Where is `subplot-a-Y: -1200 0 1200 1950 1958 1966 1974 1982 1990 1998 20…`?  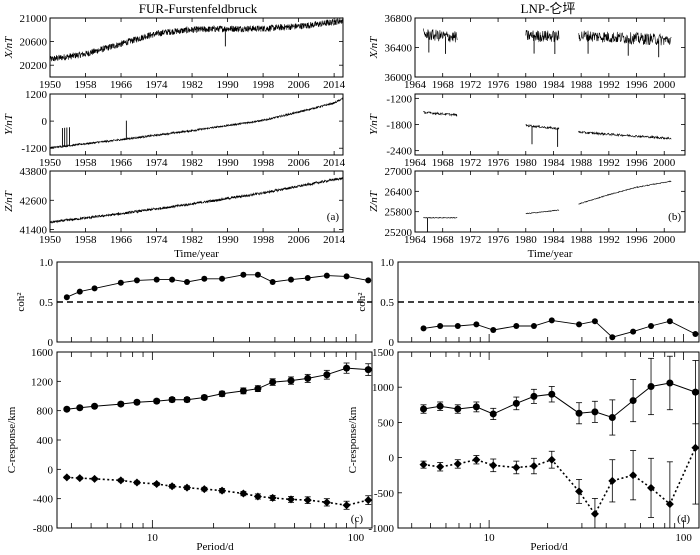 subplot-a-Y: -1200 0 1200 1950 1958 1966 1974 1982 1990 1998 20… is located at coordinates (174, 129).